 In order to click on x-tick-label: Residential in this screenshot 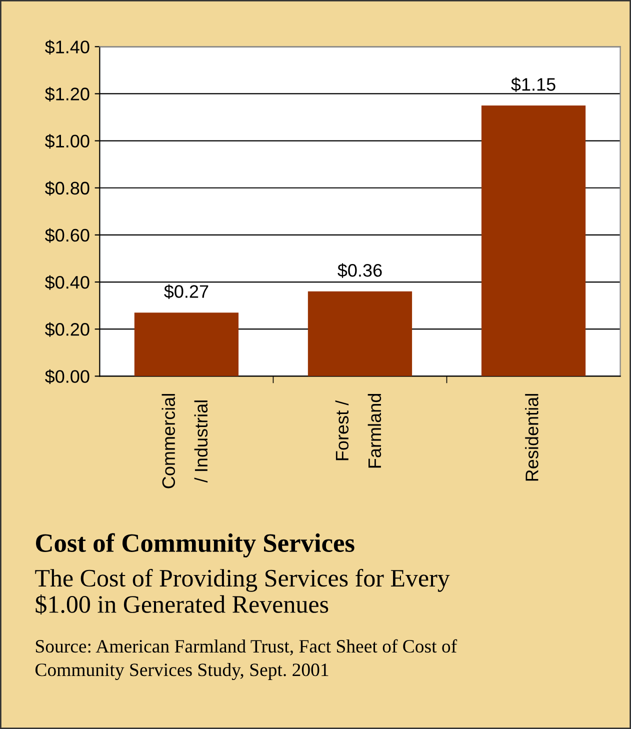, I will do `click(531, 437)`.